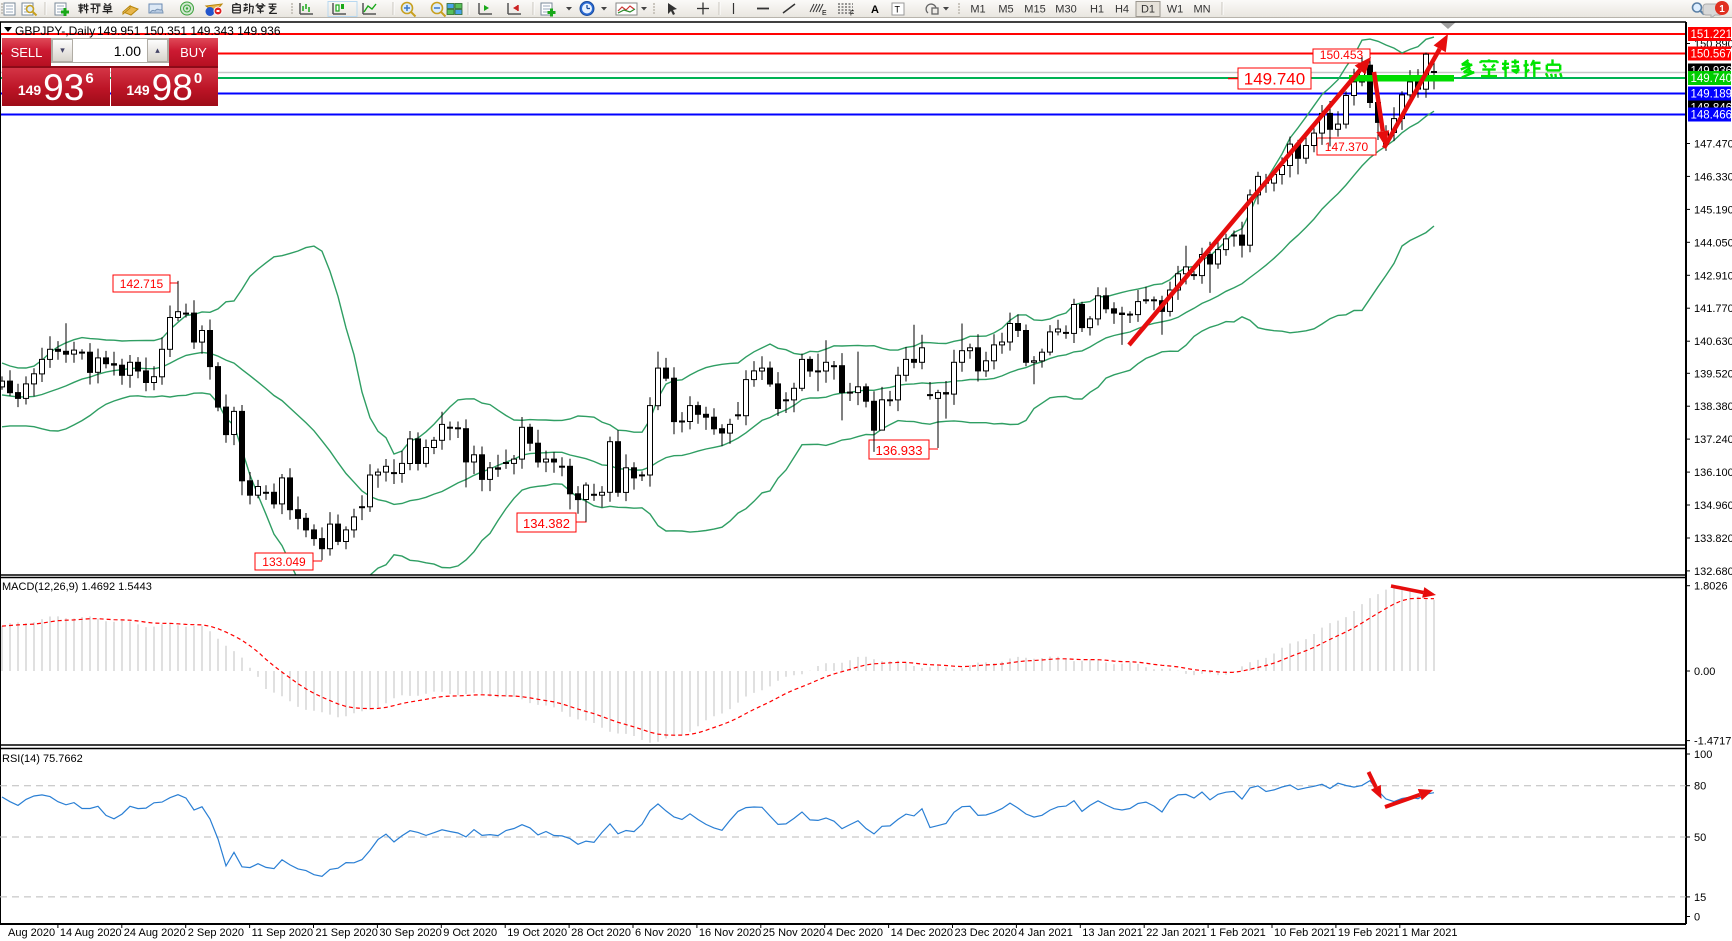 Image resolution: width=1732 pixels, height=941 pixels. Describe the element at coordinates (1700, 787) in the screenshot. I see `svg-text: 80` at that location.